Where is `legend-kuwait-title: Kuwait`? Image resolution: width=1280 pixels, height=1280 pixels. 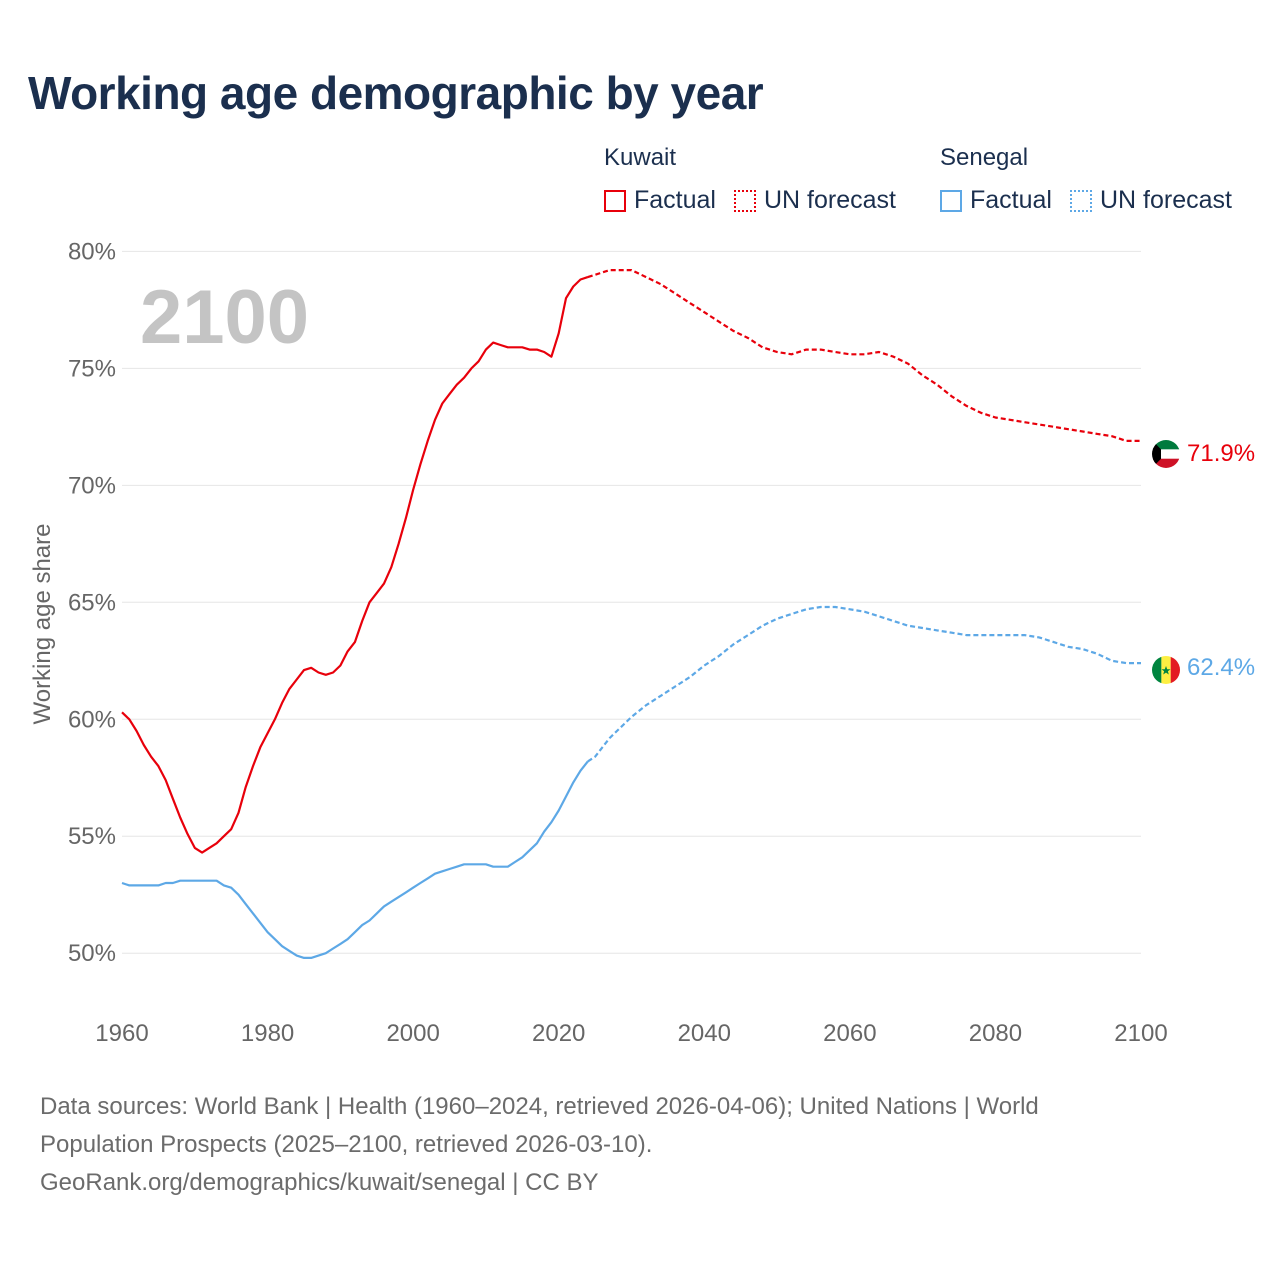
legend-kuwait-title: Kuwait is located at coordinates (640, 157).